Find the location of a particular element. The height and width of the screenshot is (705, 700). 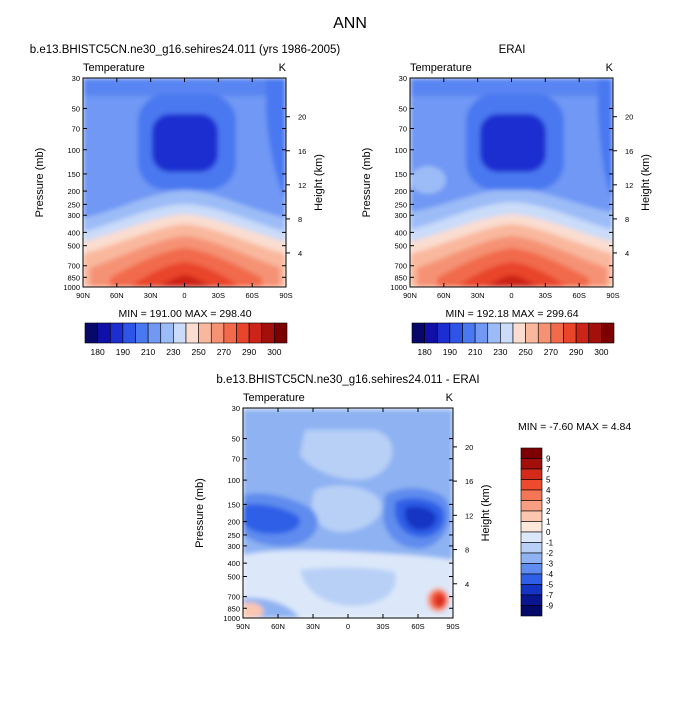

y2-tick-label: 20 is located at coordinates (629, 117).